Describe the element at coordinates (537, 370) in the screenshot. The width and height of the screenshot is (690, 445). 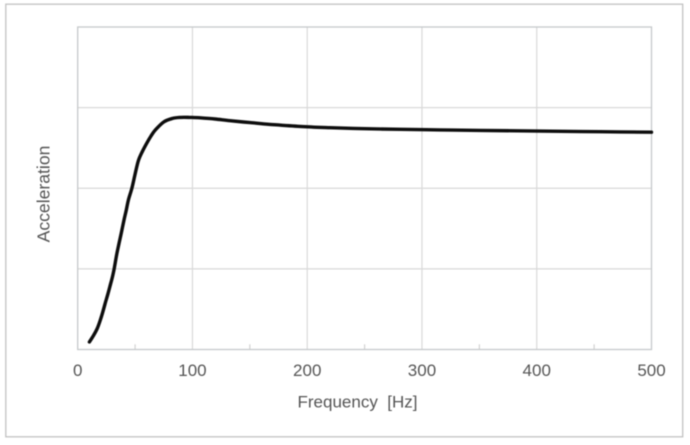
I see `svg-text: 400` at that location.